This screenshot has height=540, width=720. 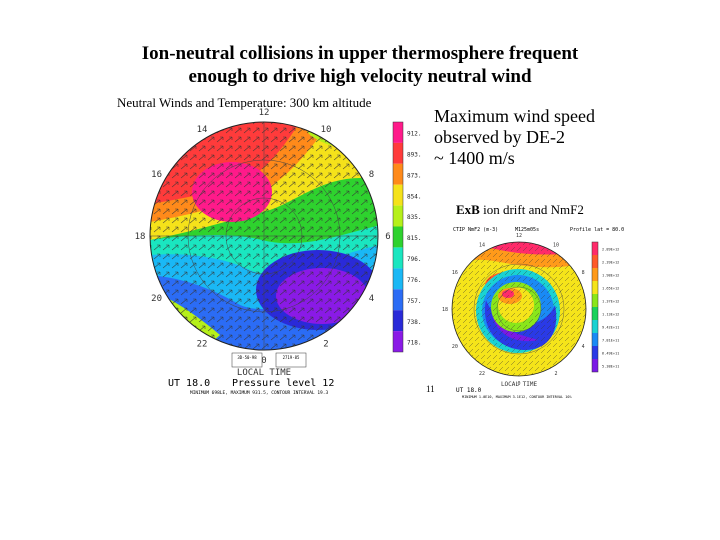 I want to click on left-hour-8: 8, so click(x=371, y=175).